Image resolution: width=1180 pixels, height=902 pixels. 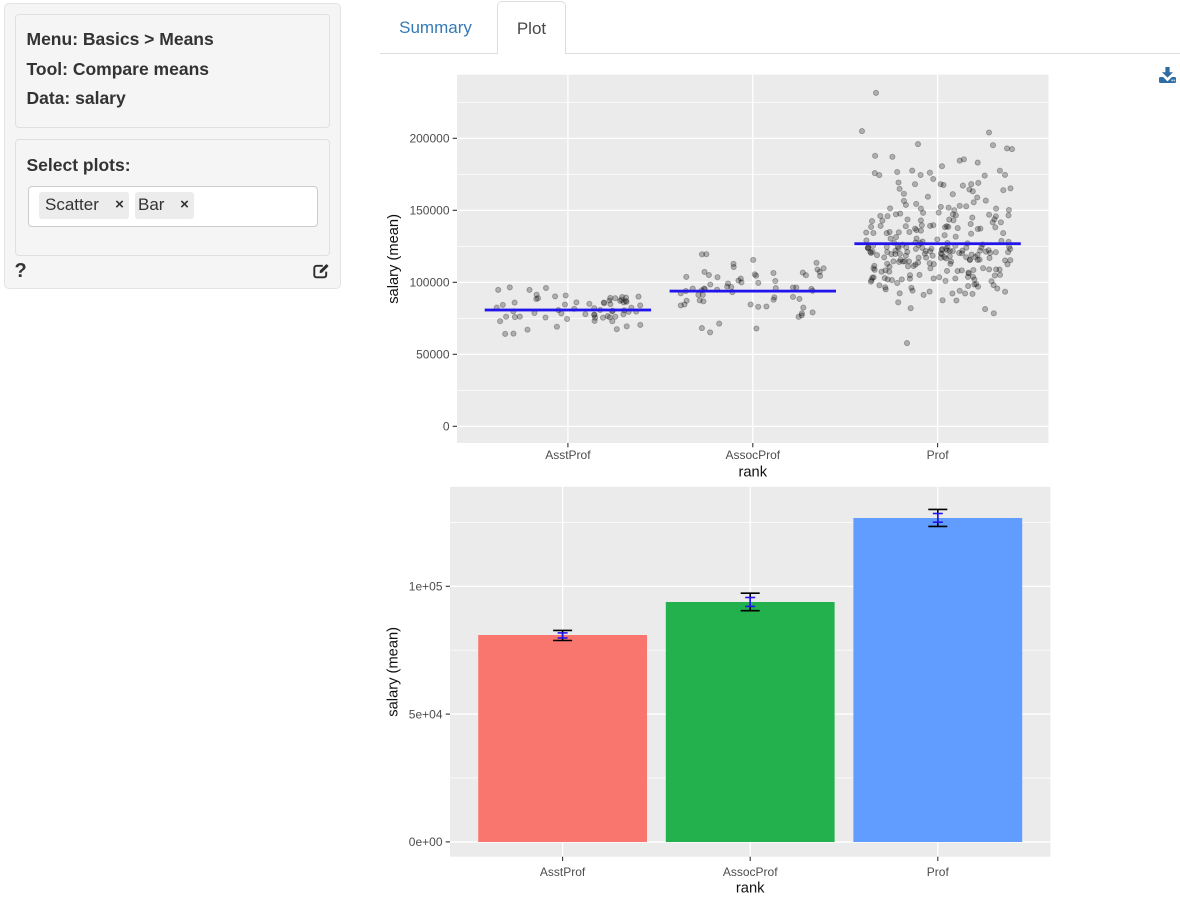 I want to click on svg-text: 0e+00, so click(x=426, y=842).